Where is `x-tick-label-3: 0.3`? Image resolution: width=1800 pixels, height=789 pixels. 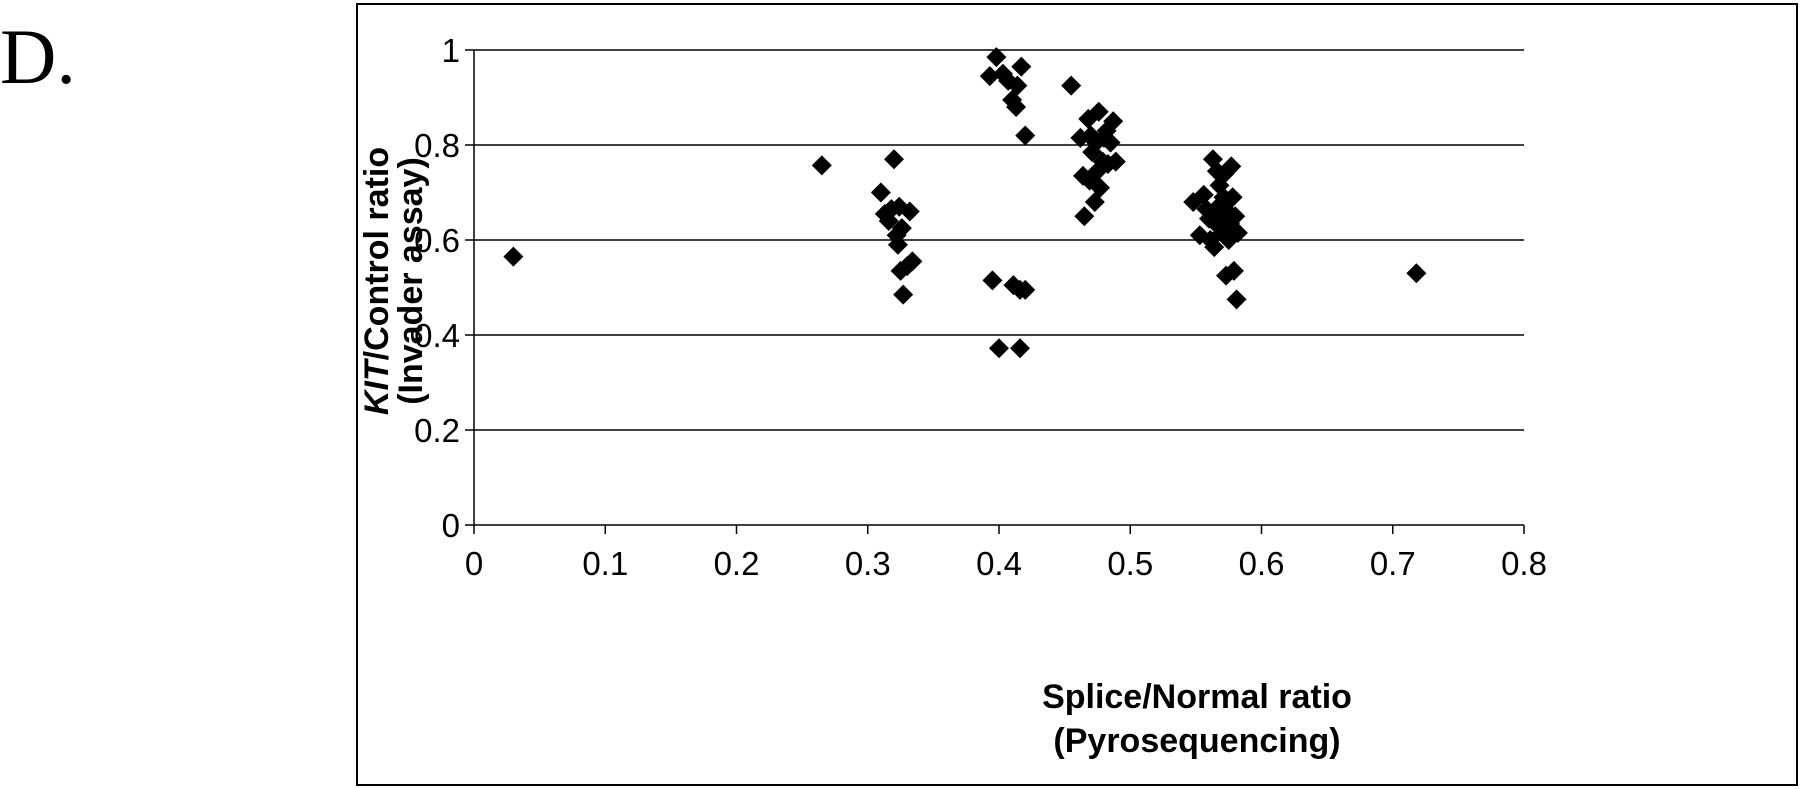
x-tick-label-3: 0.3 is located at coordinates (868, 563).